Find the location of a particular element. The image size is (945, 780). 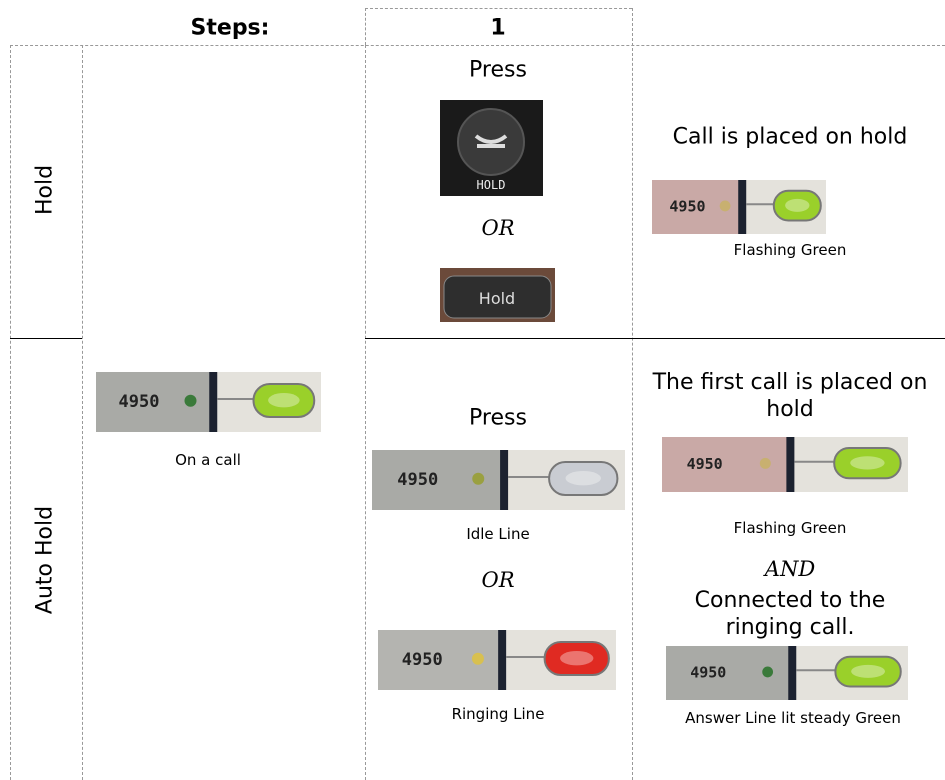

softkey-label: Hold is located at coordinates (497, 298).